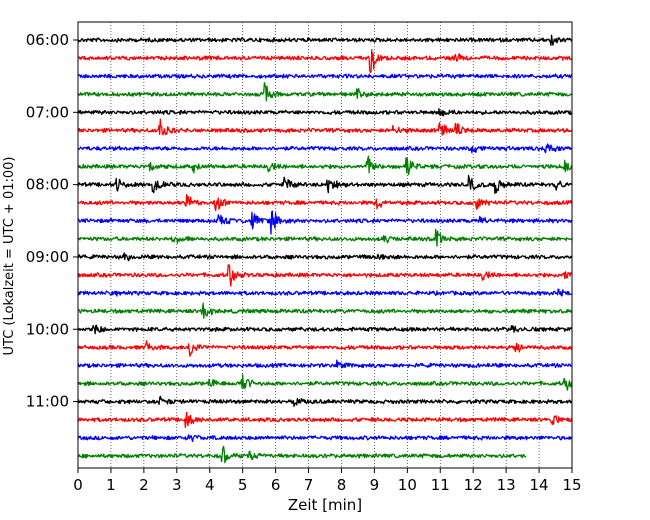 The height and width of the screenshot is (520, 650). Describe the element at coordinates (9, 256) in the screenshot. I see `y-axis-label: UTC (Lokalzeit = UTC + 01:00)` at that location.